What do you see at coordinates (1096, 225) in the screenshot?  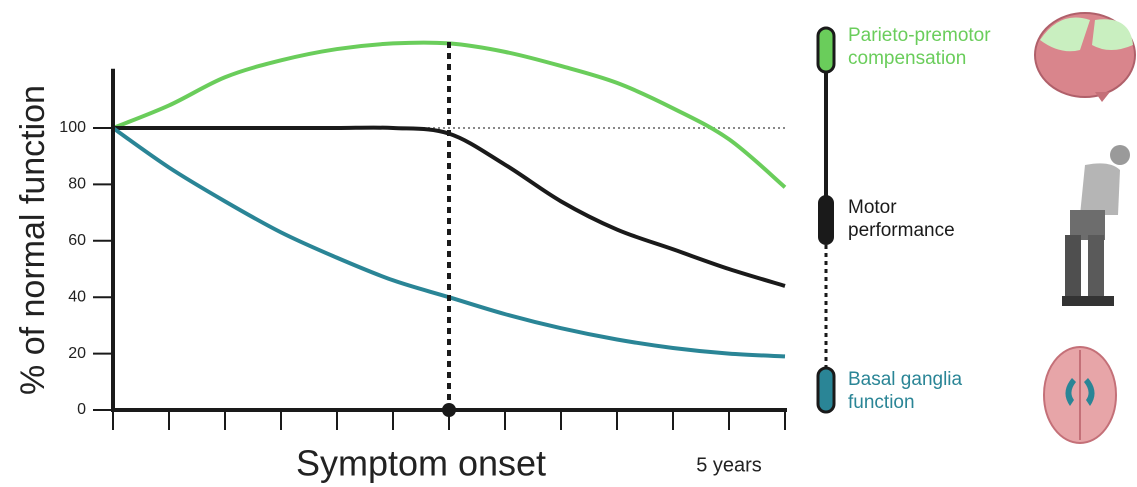 I see `person-icon` at bounding box center [1096, 225].